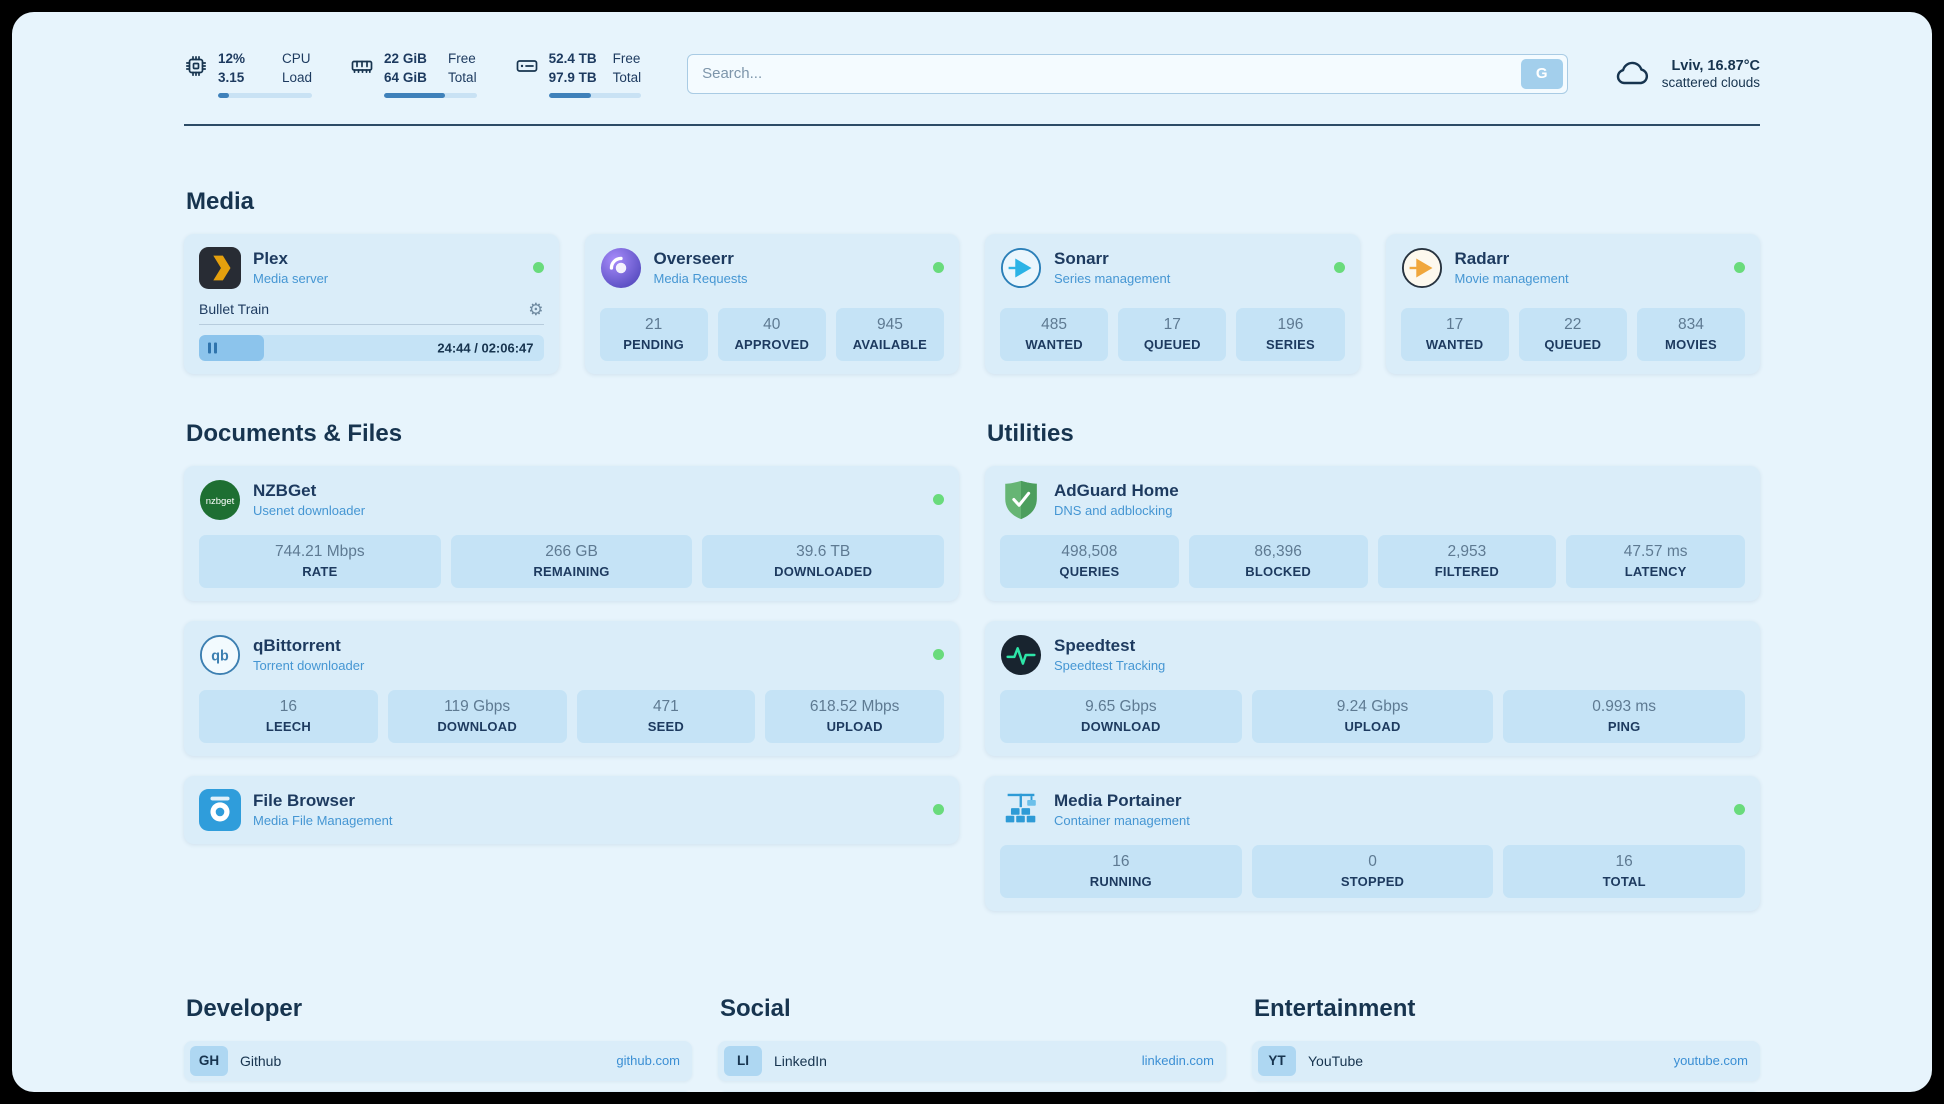 The width and height of the screenshot is (1944, 1104). Describe the element at coordinates (1054, 334) in the screenshot. I see `stat-tile: 485 WANTED` at that location.